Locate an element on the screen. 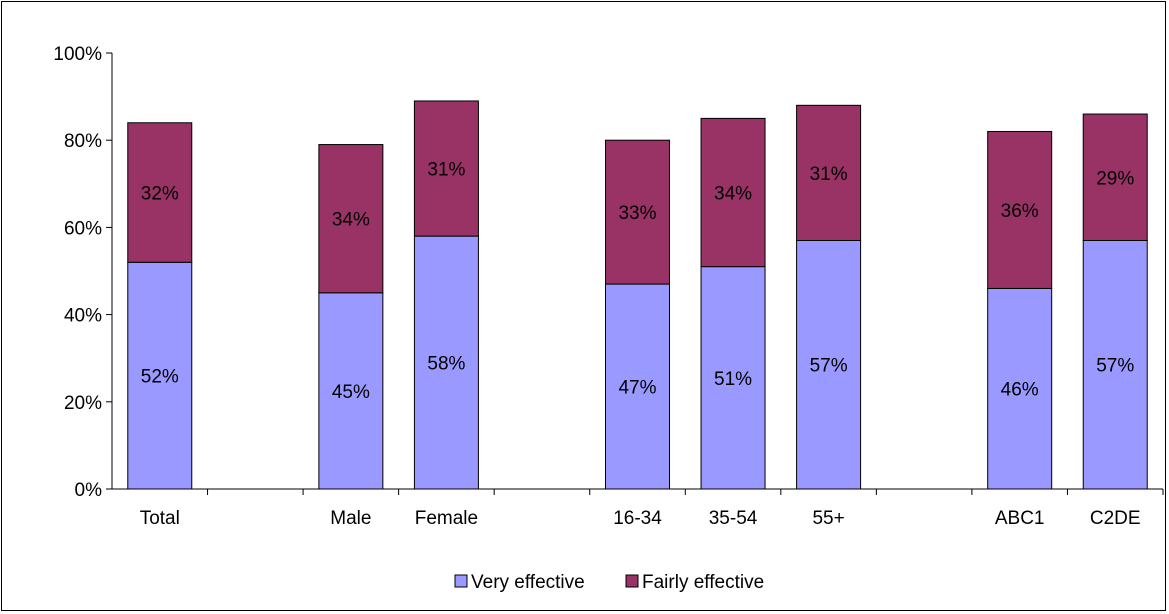 This screenshot has width=1169, height=614. legend-swatch-very-effective is located at coordinates (461, 581).